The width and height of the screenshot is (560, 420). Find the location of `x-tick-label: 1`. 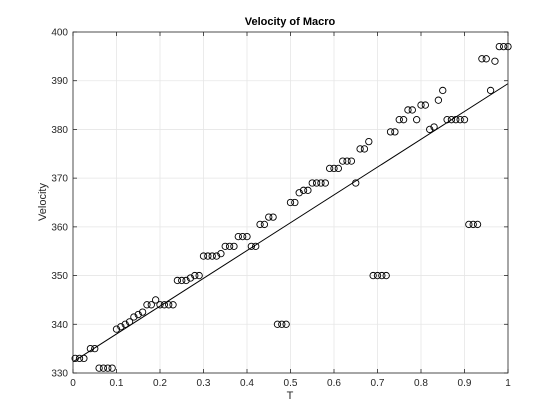

x-tick-label: 1 is located at coordinates (508, 383).